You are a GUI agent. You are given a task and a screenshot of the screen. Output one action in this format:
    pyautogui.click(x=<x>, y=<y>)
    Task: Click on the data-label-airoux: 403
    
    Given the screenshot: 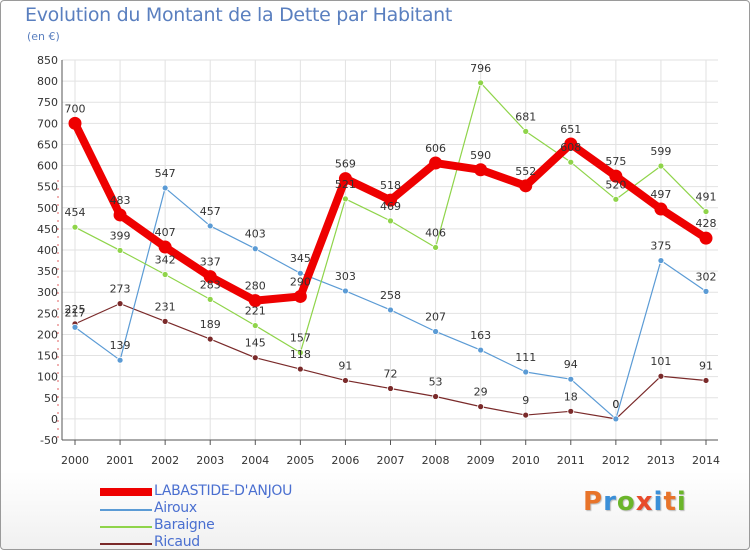 What is the action you would take?
    pyautogui.click(x=255, y=234)
    